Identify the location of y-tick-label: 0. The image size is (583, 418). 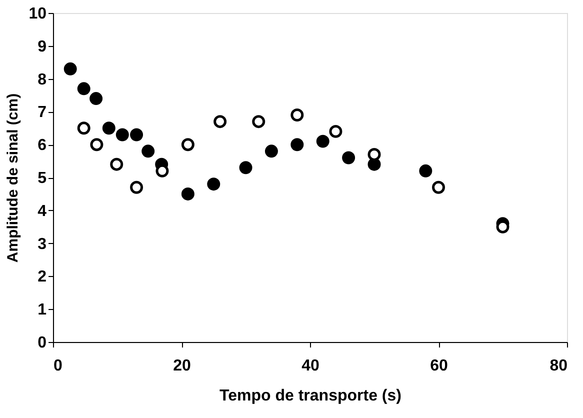
(42, 343).